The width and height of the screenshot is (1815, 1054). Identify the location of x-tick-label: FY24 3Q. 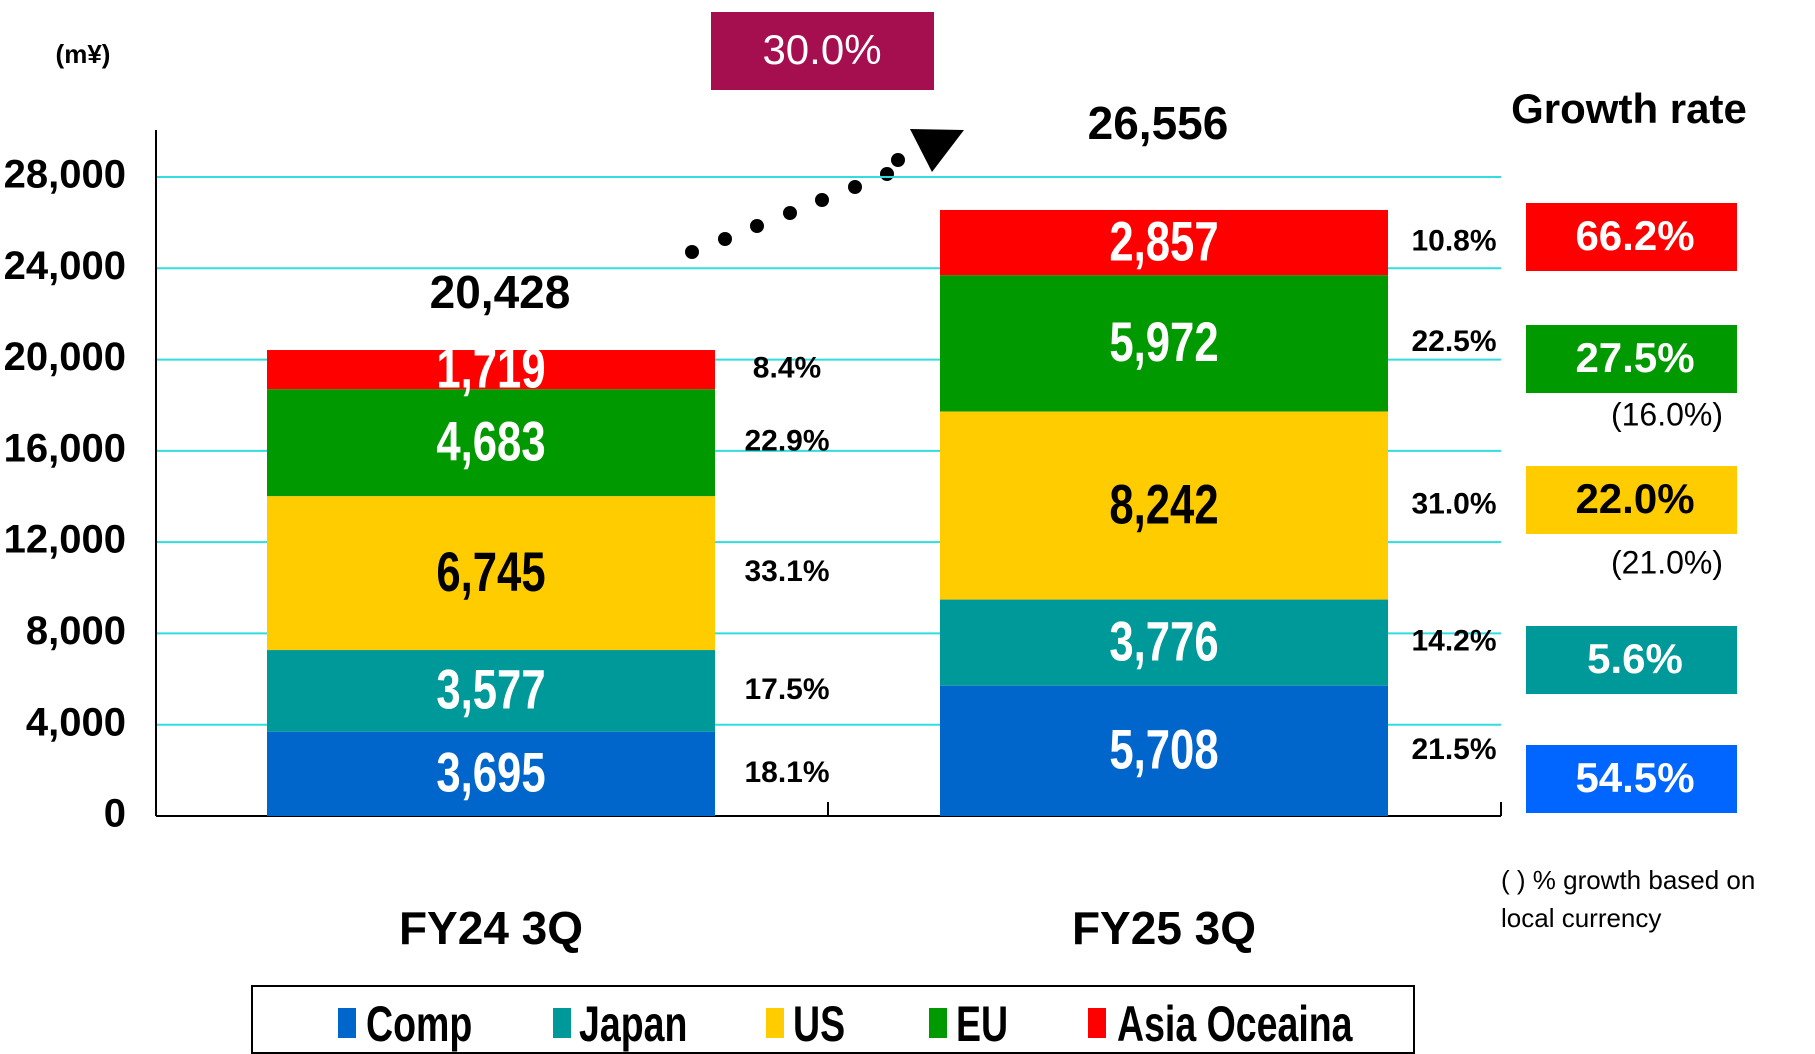
(491, 928).